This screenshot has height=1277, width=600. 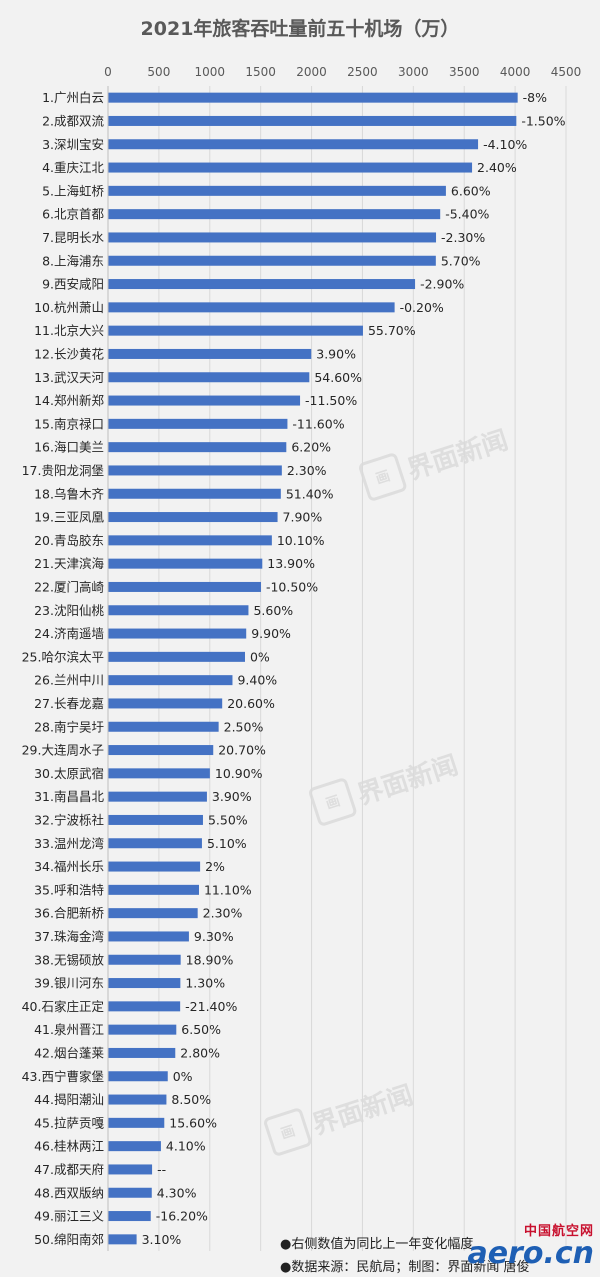 What do you see at coordinates (228, 889) in the screenshot?
I see `data-label: 11.10%` at bounding box center [228, 889].